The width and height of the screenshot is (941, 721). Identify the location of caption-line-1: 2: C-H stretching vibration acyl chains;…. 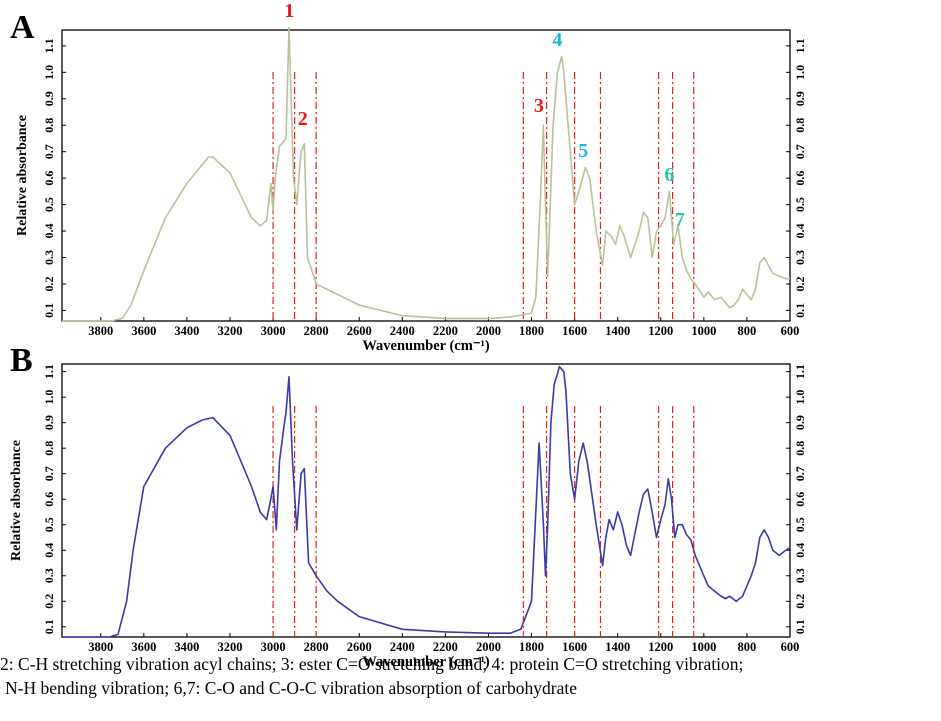
(372, 664).